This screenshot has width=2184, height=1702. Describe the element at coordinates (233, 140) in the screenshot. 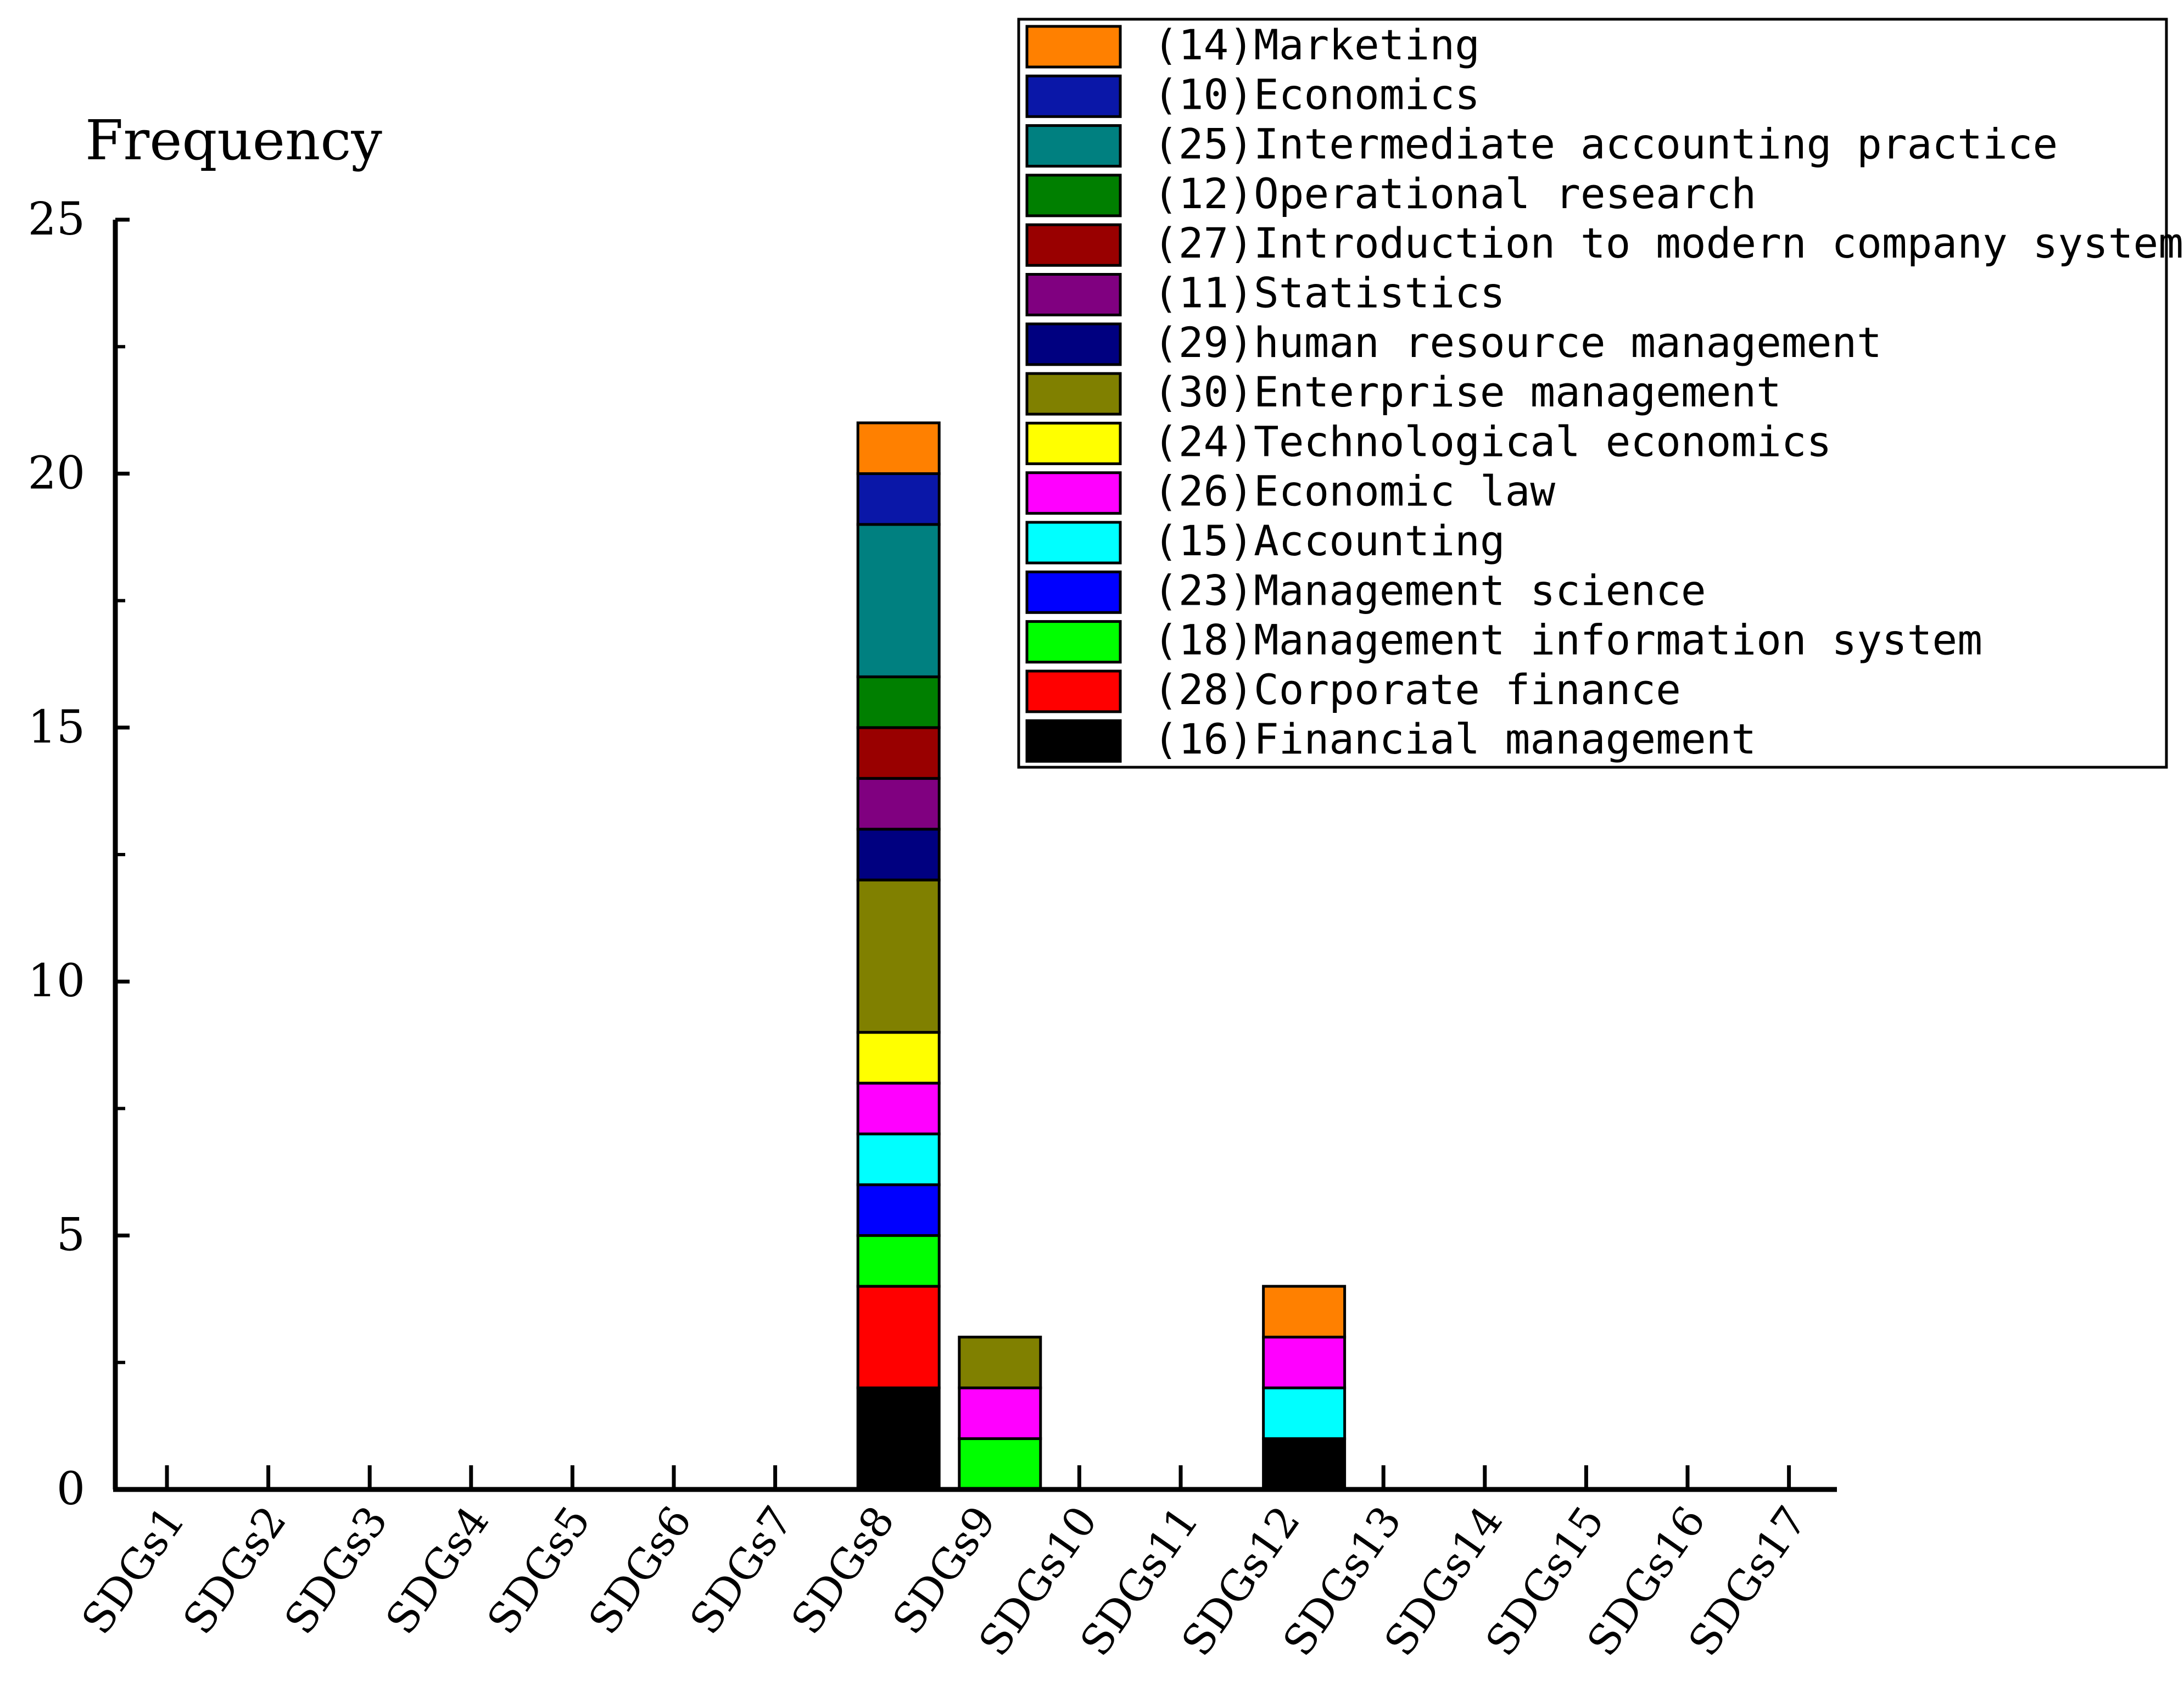

I see `y-axis-label: Frequency` at that location.